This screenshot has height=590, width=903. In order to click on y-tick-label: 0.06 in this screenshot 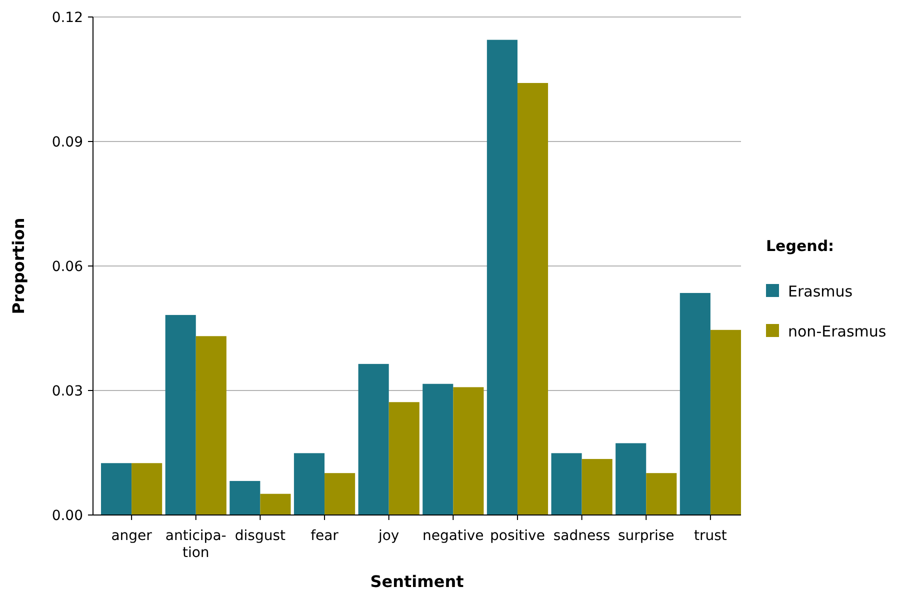, I will do `click(68, 266)`.